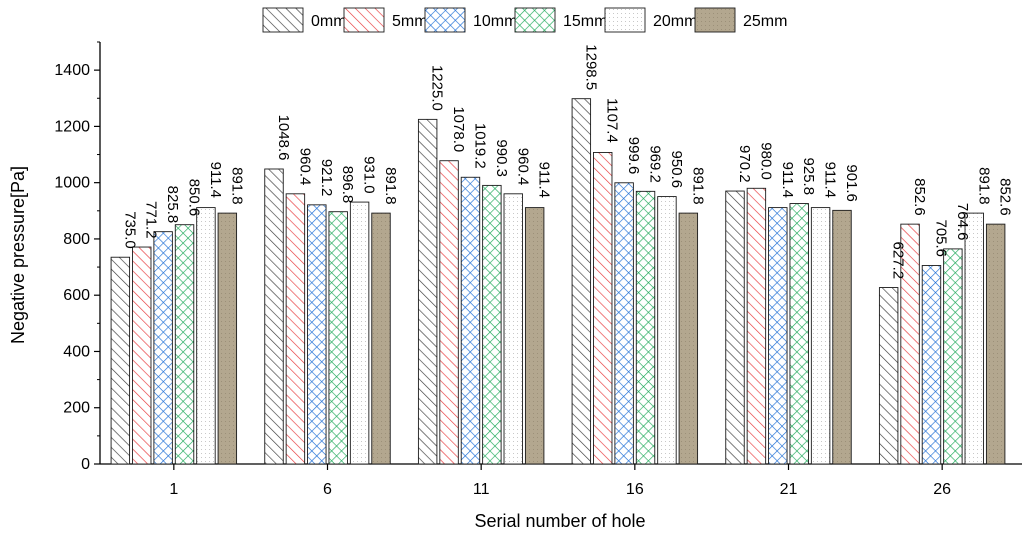 The height and width of the screenshot is (535, 1024). What do you see at coordinates (76, 408) in the screenshot?
I see `y-tick-label: 200` at bounding box center [76, 408].